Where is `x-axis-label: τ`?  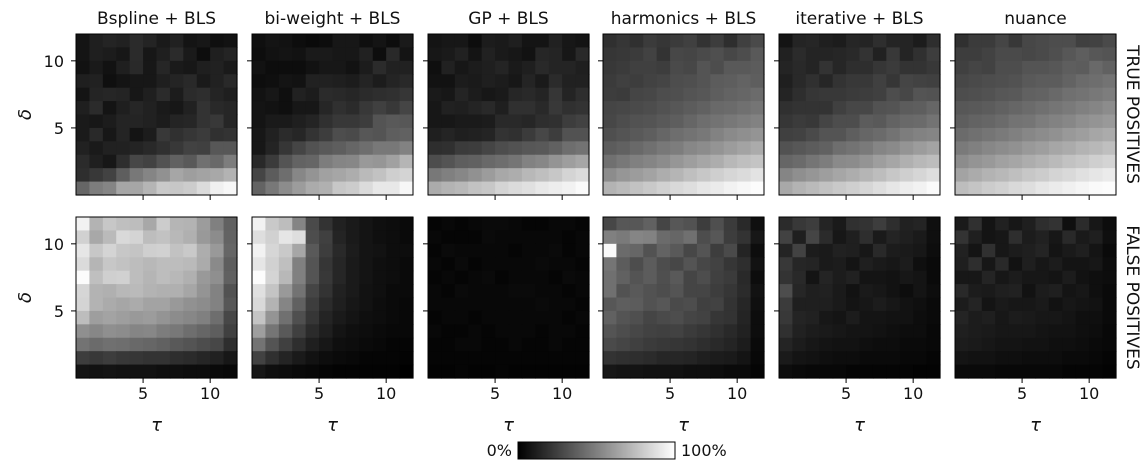 x-axis-label: τ is located at coordinates (683, 425).